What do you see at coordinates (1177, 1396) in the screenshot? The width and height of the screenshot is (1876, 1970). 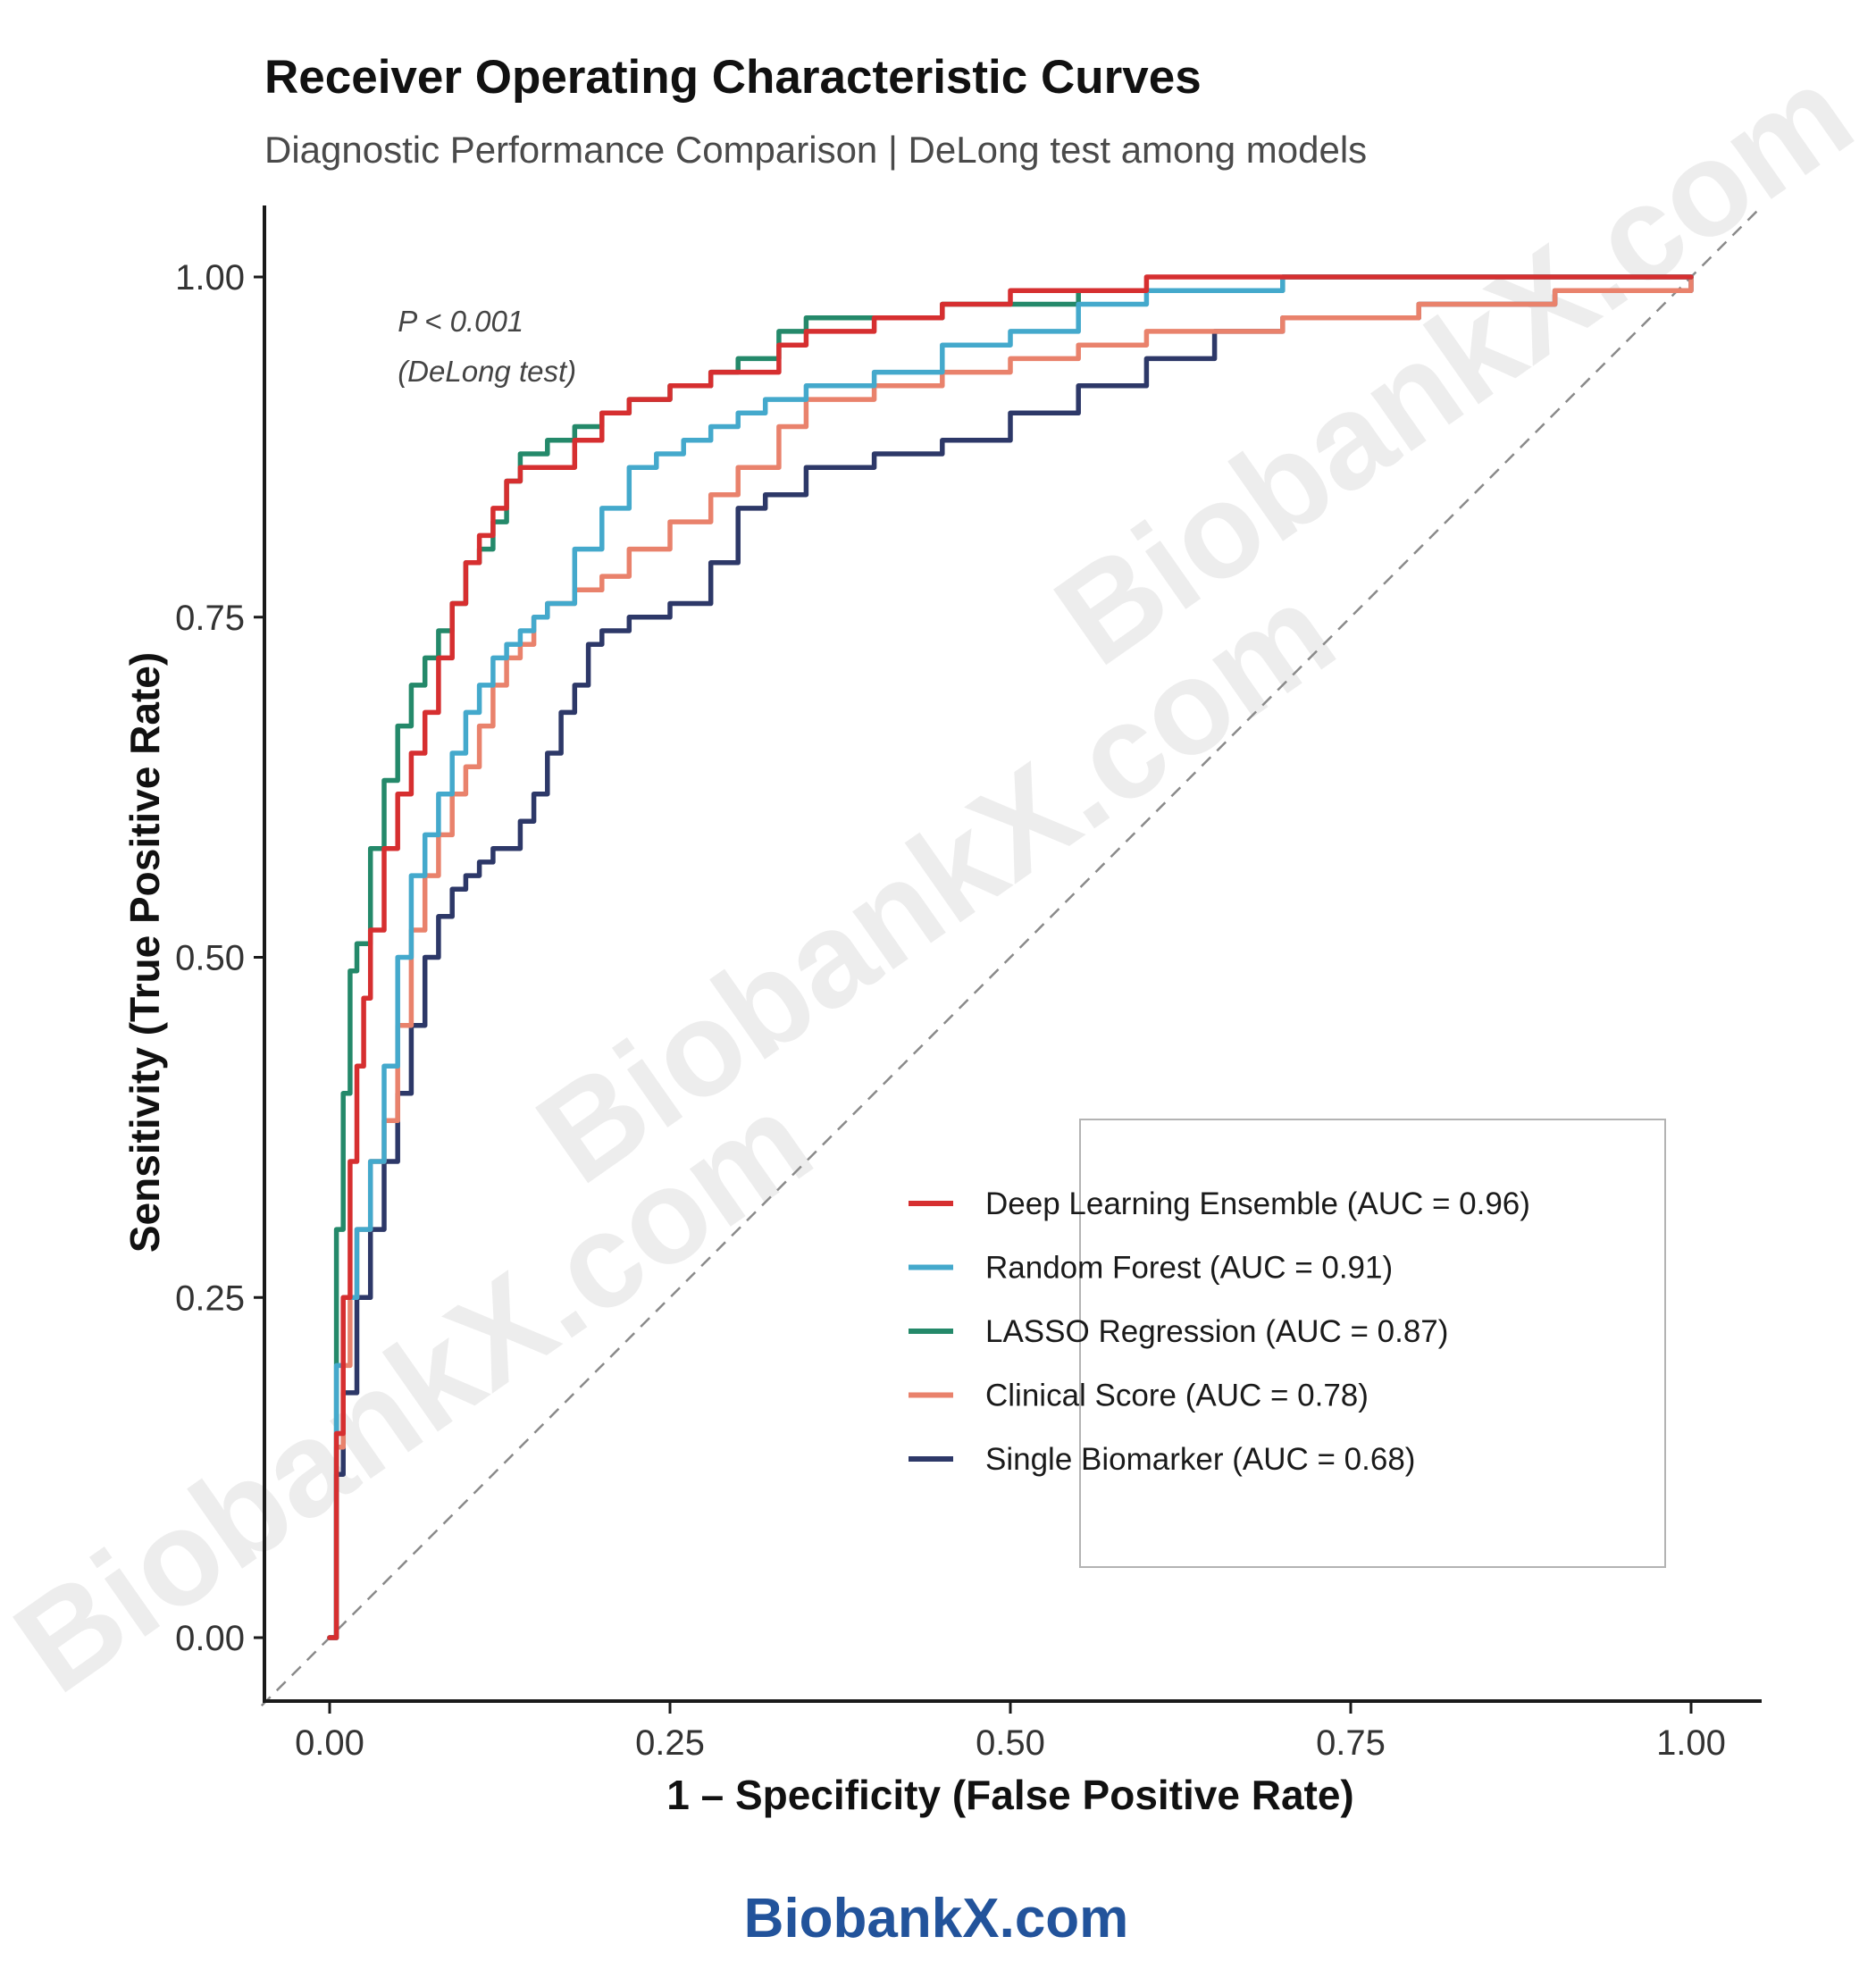 I see `legend-label: Clinical Score (AUC = 0.78)` at bounding box center [1177, 1396].